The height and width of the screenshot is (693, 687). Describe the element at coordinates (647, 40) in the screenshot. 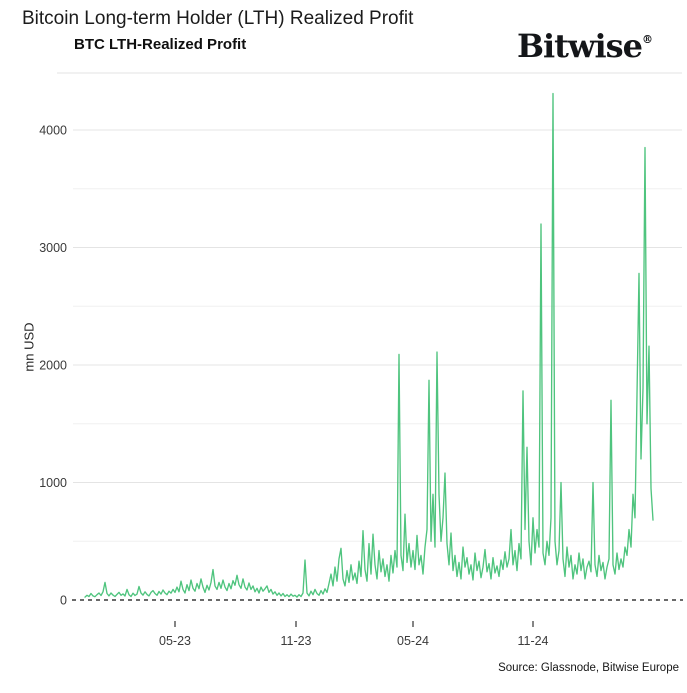

I see `registered-trademark-mark: ®` at that location.